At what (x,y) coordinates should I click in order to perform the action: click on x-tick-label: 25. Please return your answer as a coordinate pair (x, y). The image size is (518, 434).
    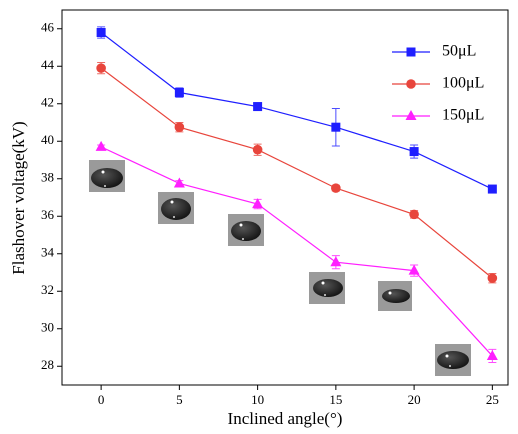
    Looking at the image, I should click on (492, 399).